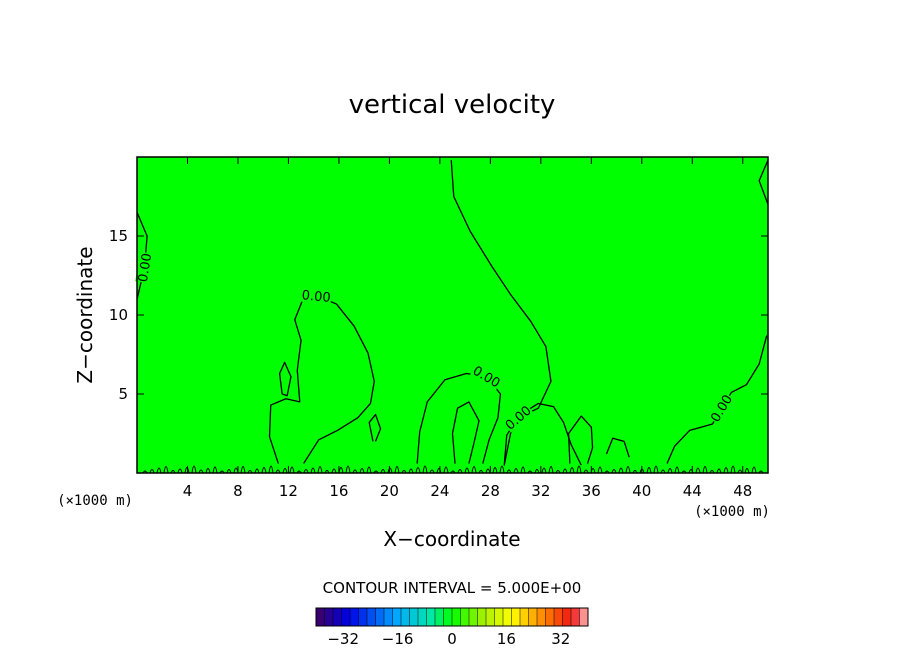  What do you see at coordinates (398, 639) in the screenshot?
I see `colorbar-tick-label: −16` at bounding box center [398, 639].